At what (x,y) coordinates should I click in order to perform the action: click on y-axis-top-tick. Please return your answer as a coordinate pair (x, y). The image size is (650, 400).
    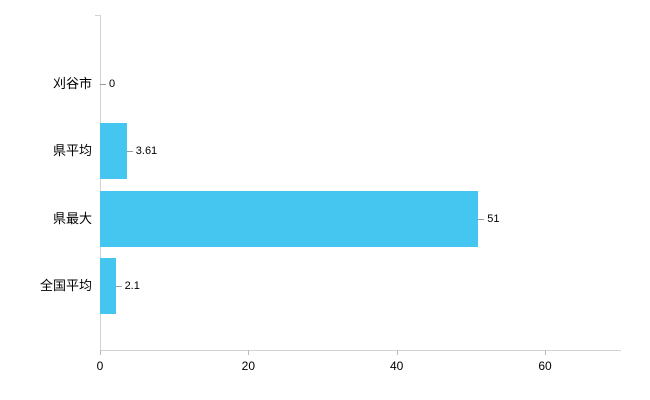
    Looking at the image, I should click on (98, 15).